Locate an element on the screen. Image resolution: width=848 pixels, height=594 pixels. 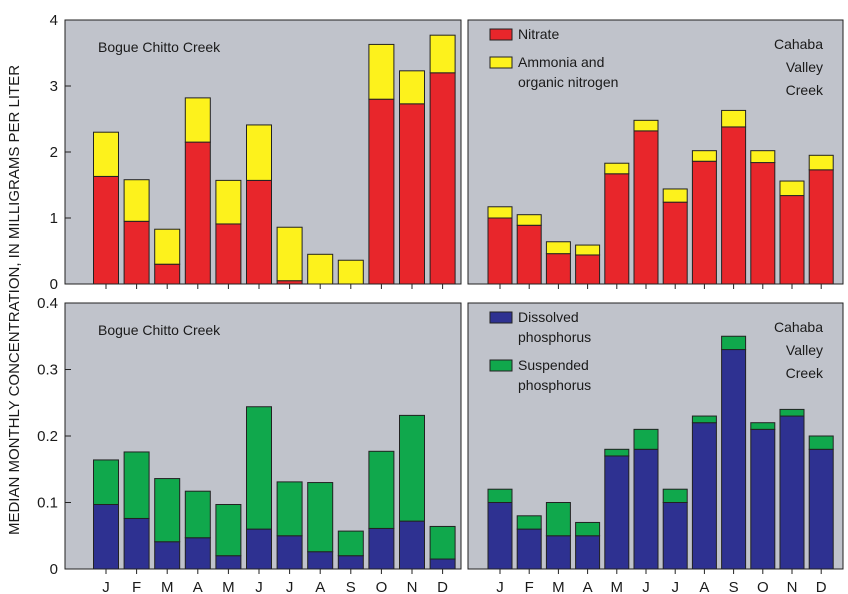
y-tick-label: 3 is located at coordinates (54, 86).